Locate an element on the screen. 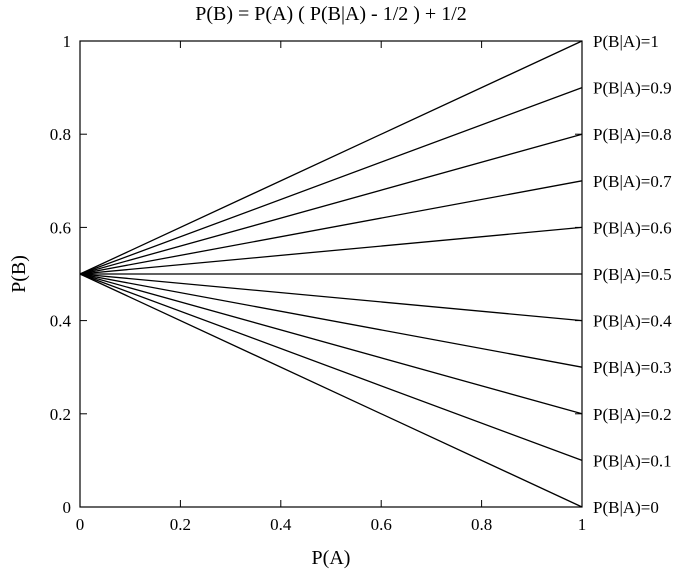  x-tick-label: 0.2 is located at coordinates (180, 524).